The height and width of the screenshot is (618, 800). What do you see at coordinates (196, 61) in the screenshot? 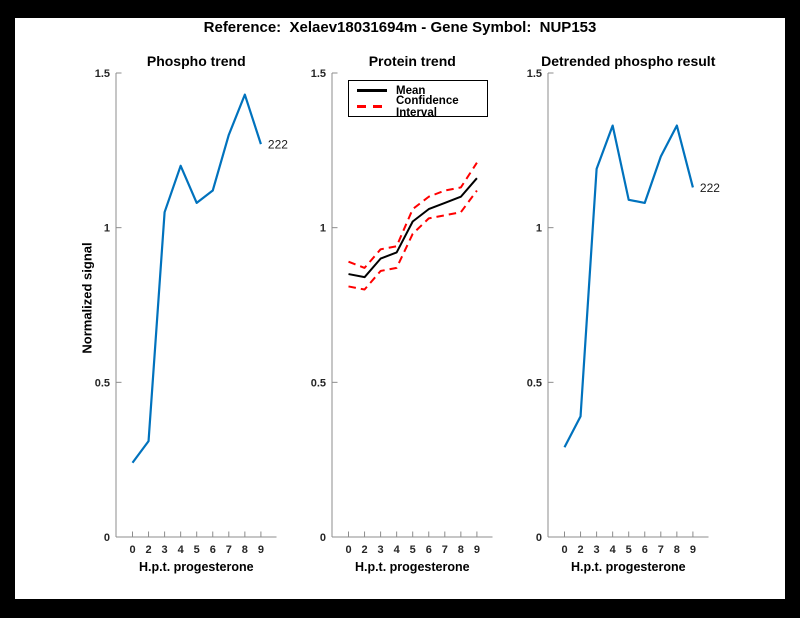
I see `subplot-title: Phospho trend` at bounding box center [196, 61].